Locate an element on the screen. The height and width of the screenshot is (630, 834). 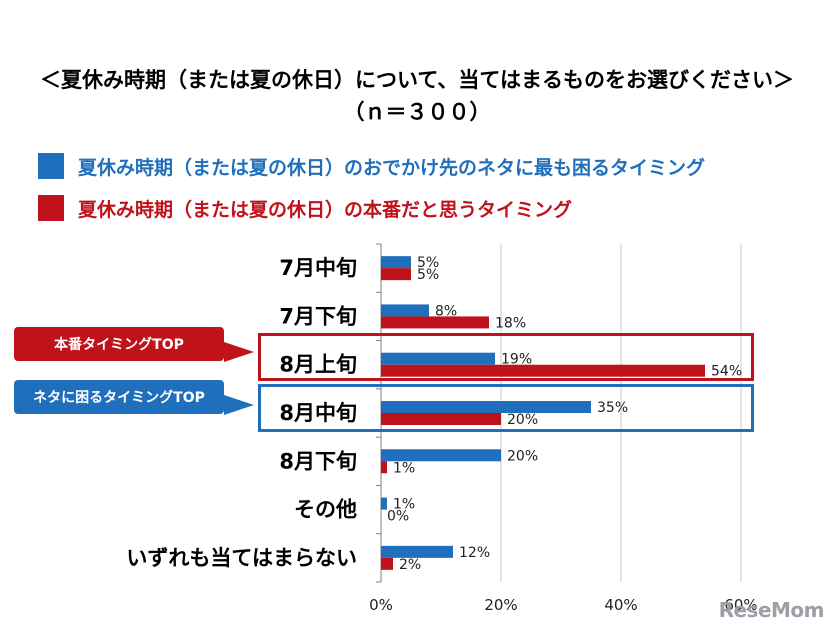
category-label: 8月上旬 is located at coordinates (318, 365).